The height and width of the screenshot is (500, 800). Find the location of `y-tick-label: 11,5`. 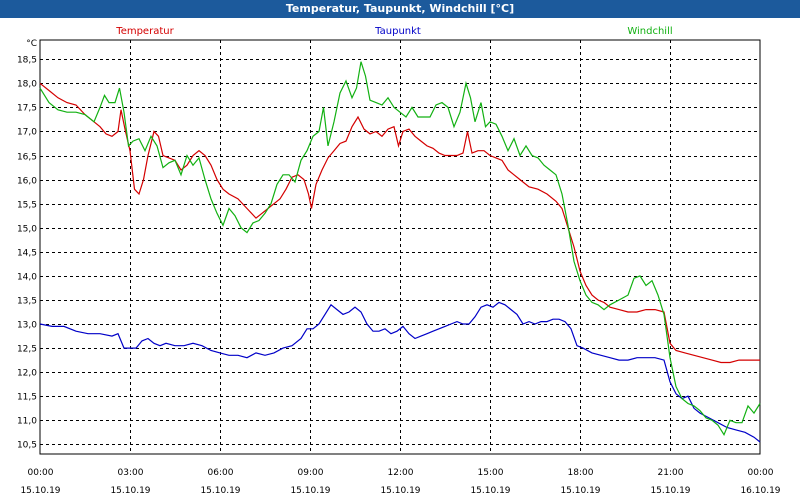

y-tick-label: 11,5 is located at coordinates (27, 398).